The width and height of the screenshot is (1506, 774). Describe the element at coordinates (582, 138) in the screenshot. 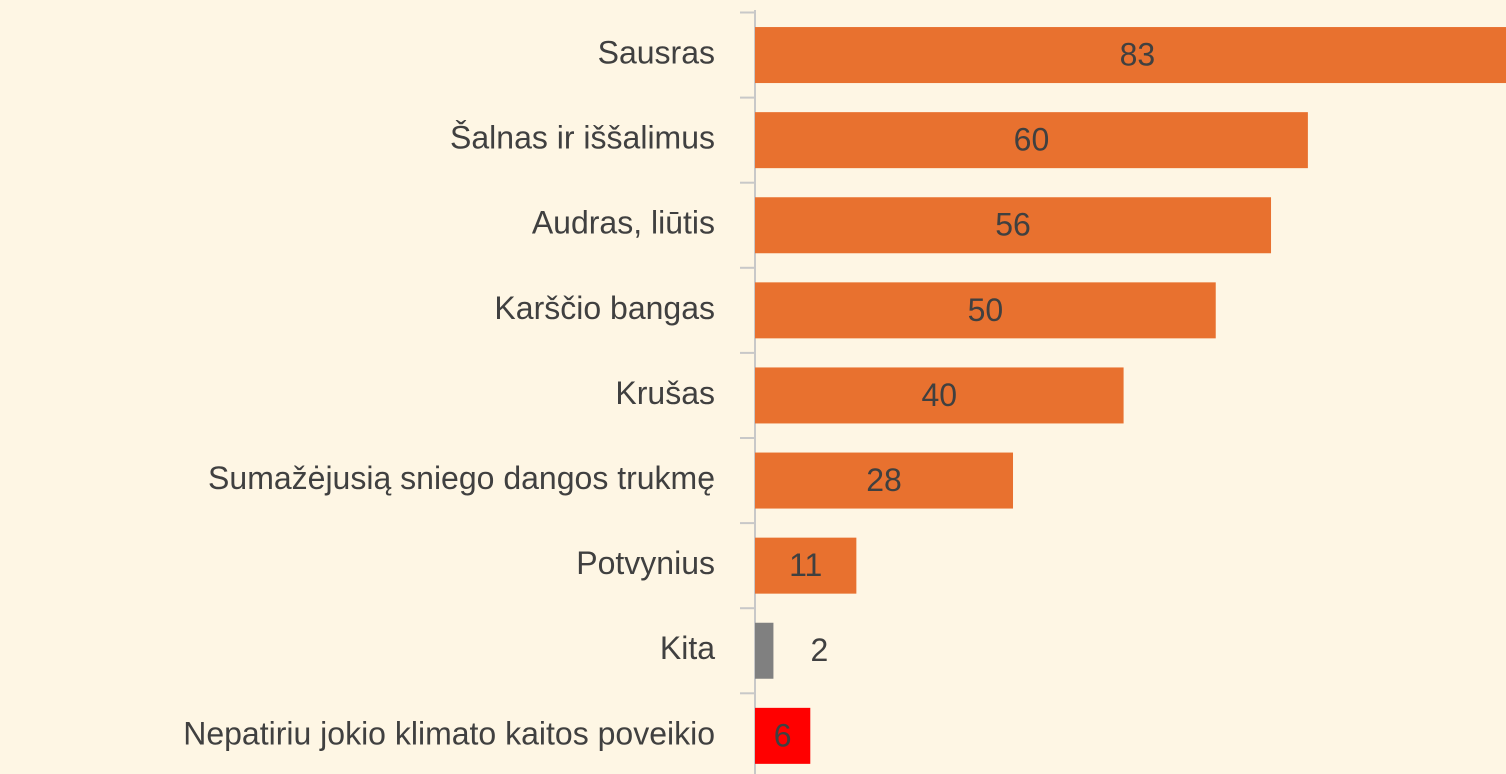

I see `category-label: Šalnas ir iššalimus` at that location.